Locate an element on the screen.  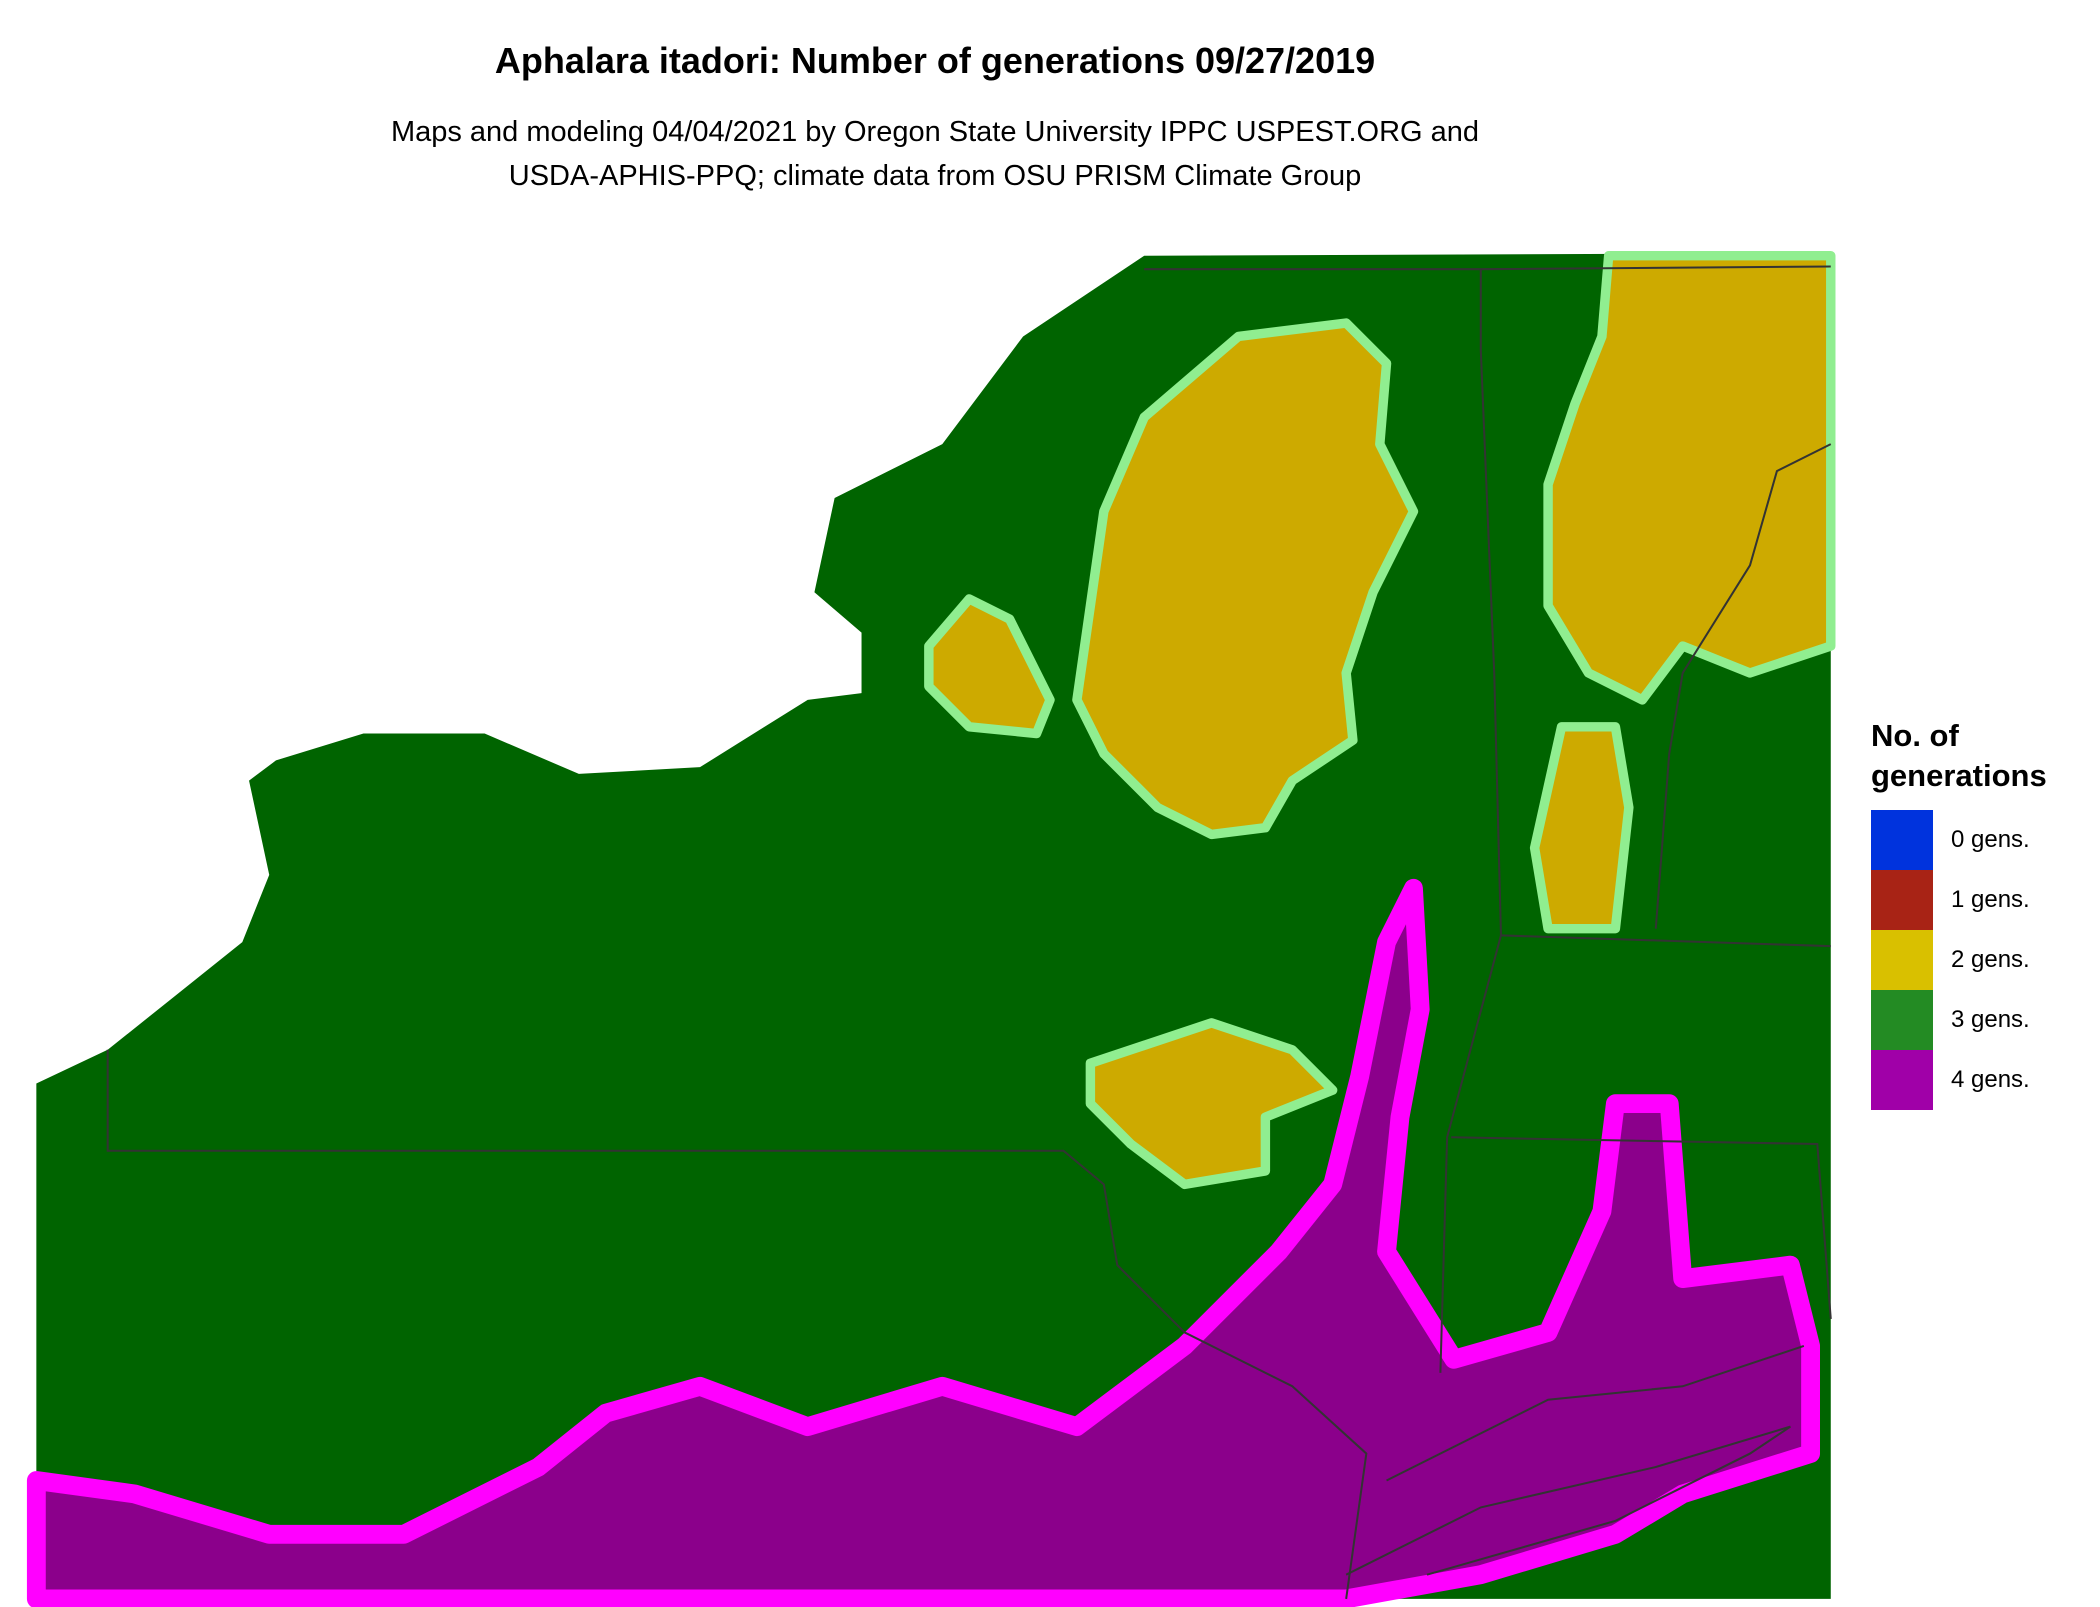
legend-item-3-gens: 3 gens. is located at coordinates (1959, 1020).